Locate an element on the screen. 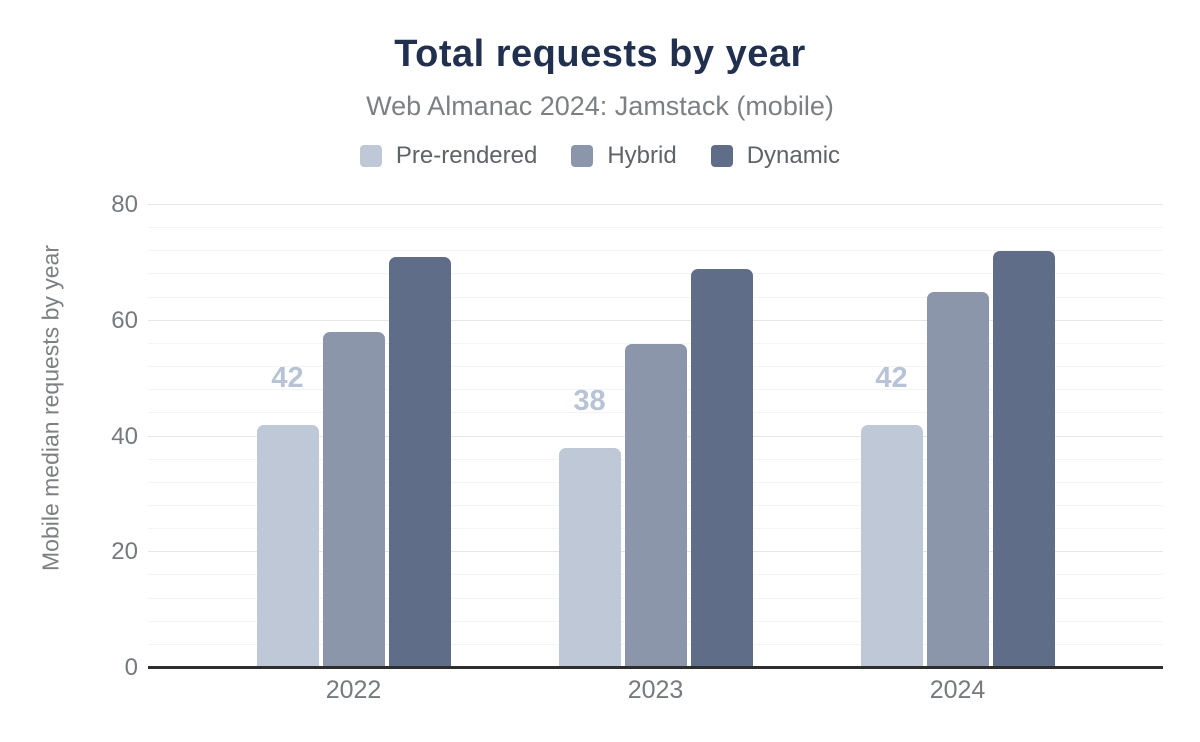  legend-label: Pre-rendered is located at coordinates (466, 155).